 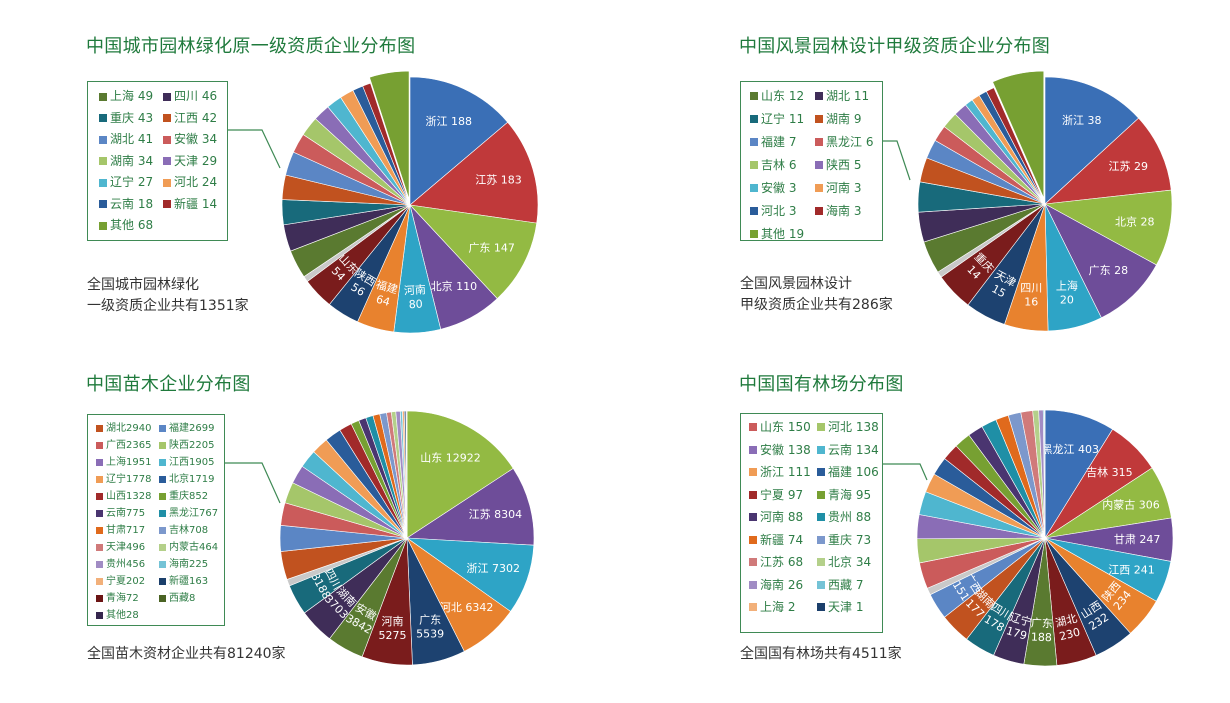 I want to click on slice-label: 黑龙江 403, so click(x=1071, y=449).